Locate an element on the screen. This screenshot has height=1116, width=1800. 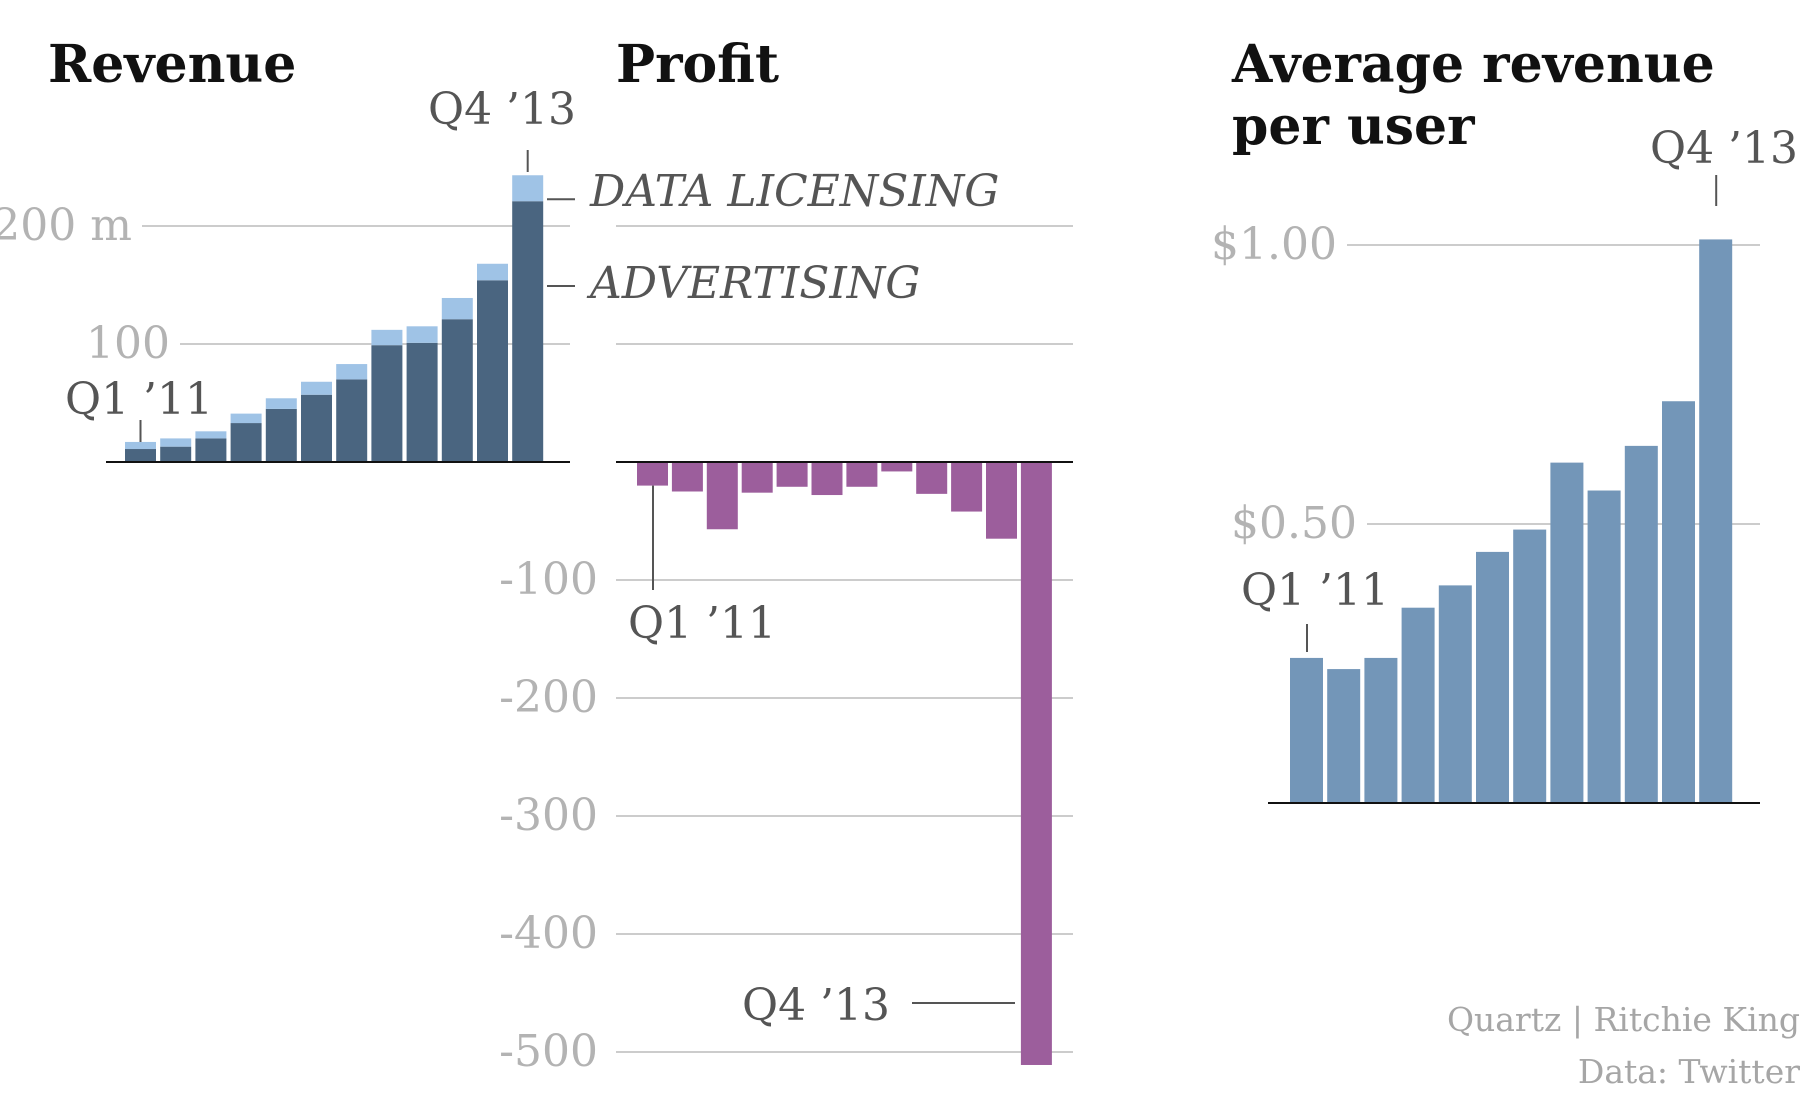
revenue-last-label: Q4 ’13 is located at coordinates (502, 109).